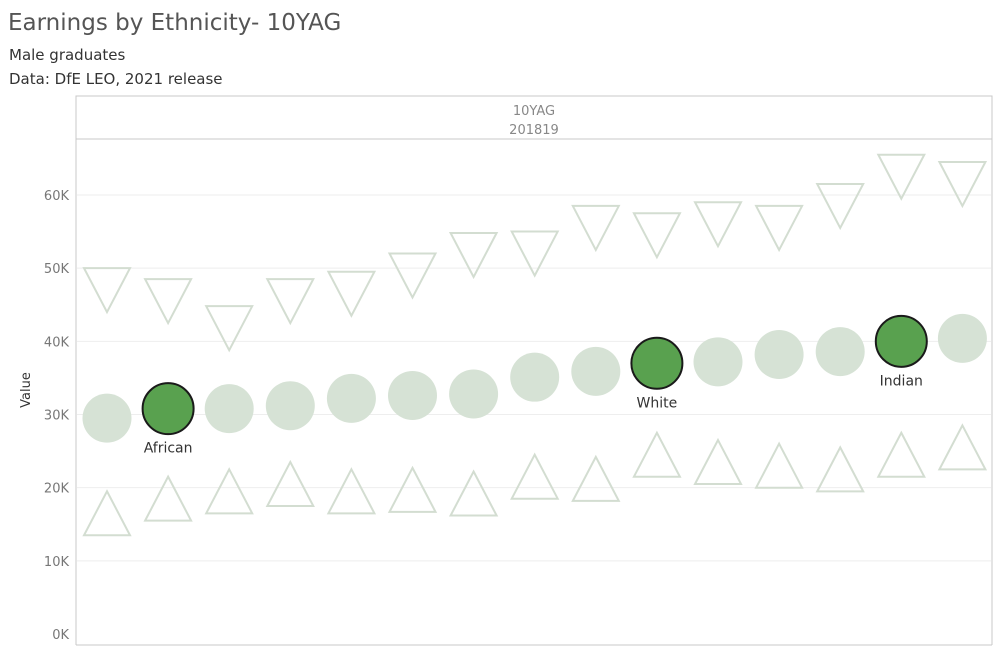 Image resolution: width=1002 pixels, height=650 pixels. Describe the element at coordinates (26, 390) in the screenshot. I see `y-axis-label: Value` at that location.